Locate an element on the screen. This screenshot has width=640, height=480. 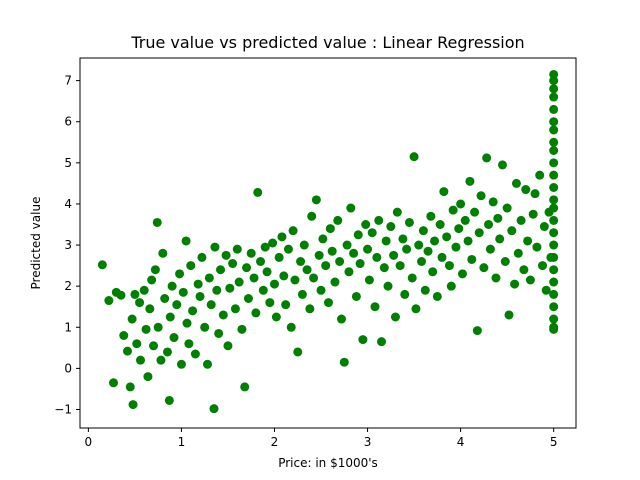
x-tick-label: 1 is located at coordinates (182, 442).